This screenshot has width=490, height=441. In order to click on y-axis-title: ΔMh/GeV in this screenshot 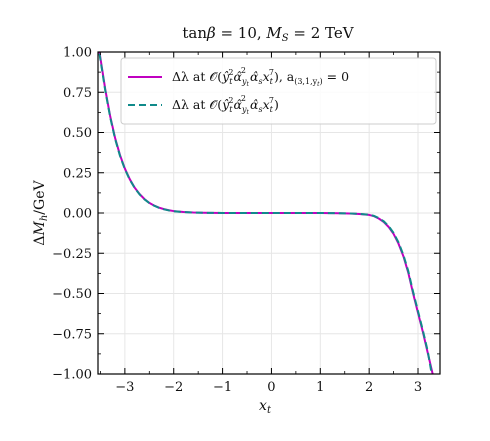, I will do `click(41, 213)`.